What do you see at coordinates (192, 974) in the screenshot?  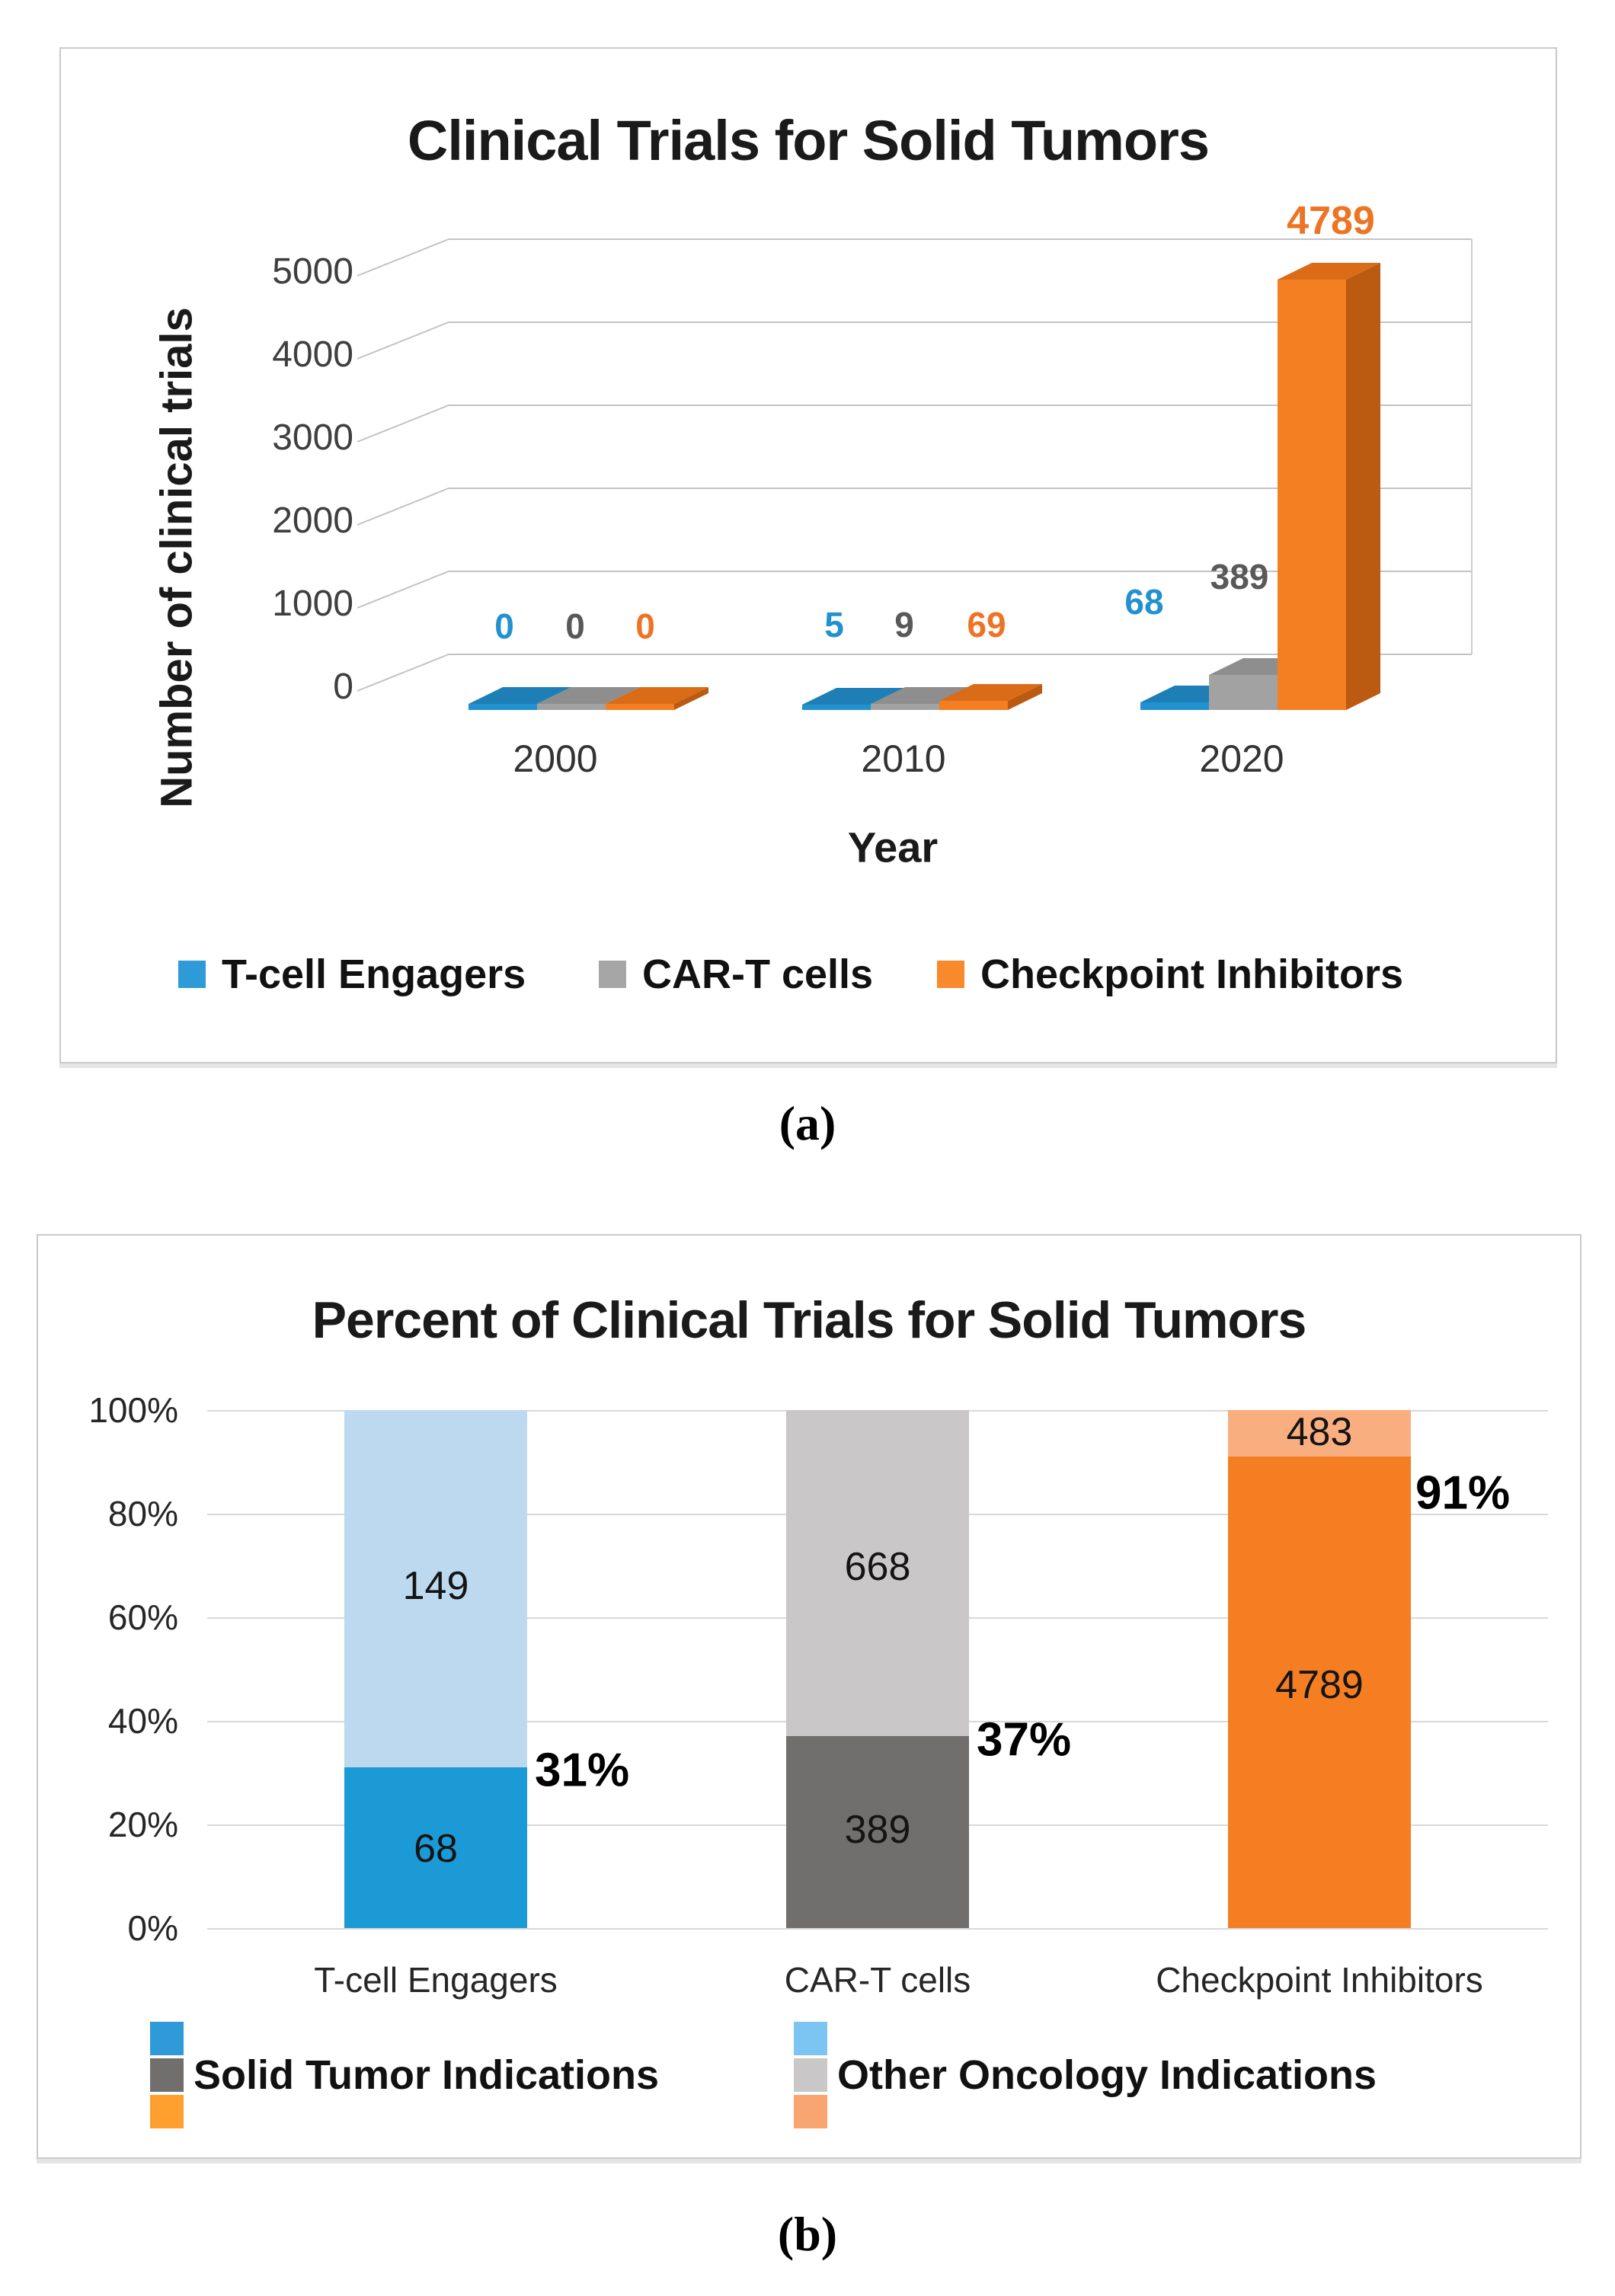 I see `legend-a-swatch-tcell` at bounding box center [192, 974].